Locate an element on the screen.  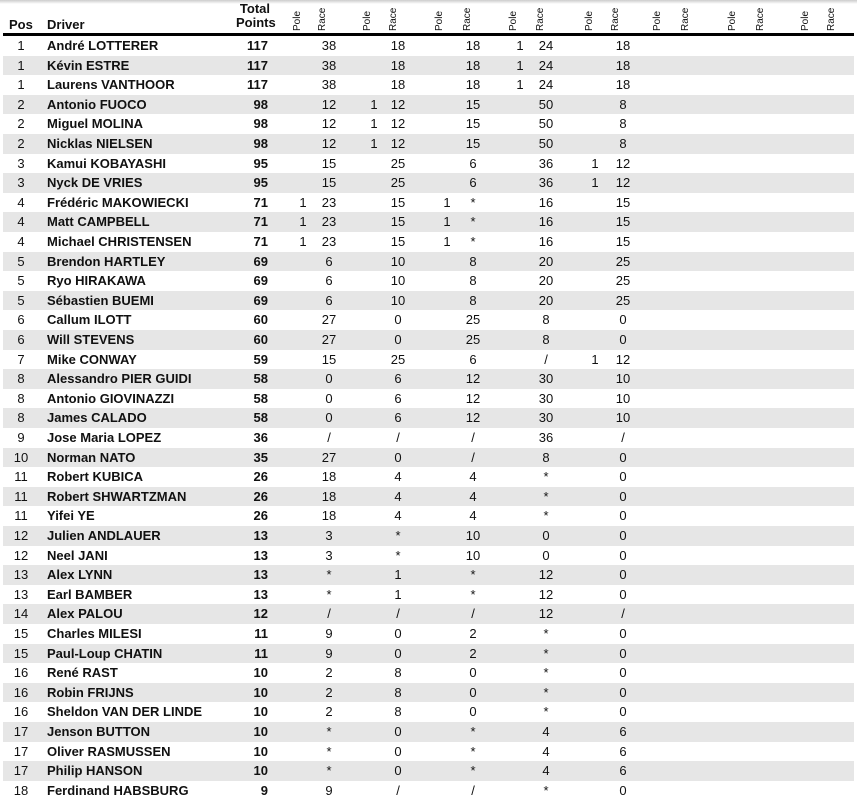
table-row: 17 Jenson BUTTON 10 * 0 * 4 6 is located at coordinates (428, 732).